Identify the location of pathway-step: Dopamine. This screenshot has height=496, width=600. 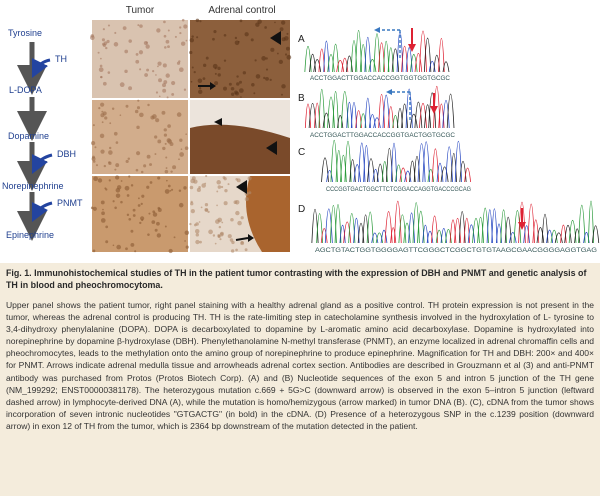
(28, 136).